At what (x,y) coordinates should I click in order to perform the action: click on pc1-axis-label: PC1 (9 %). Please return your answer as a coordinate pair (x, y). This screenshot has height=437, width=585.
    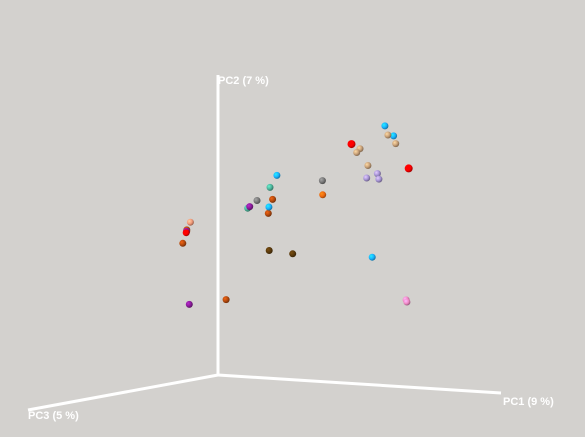
    Looking at the image, I should click on (528, 402).